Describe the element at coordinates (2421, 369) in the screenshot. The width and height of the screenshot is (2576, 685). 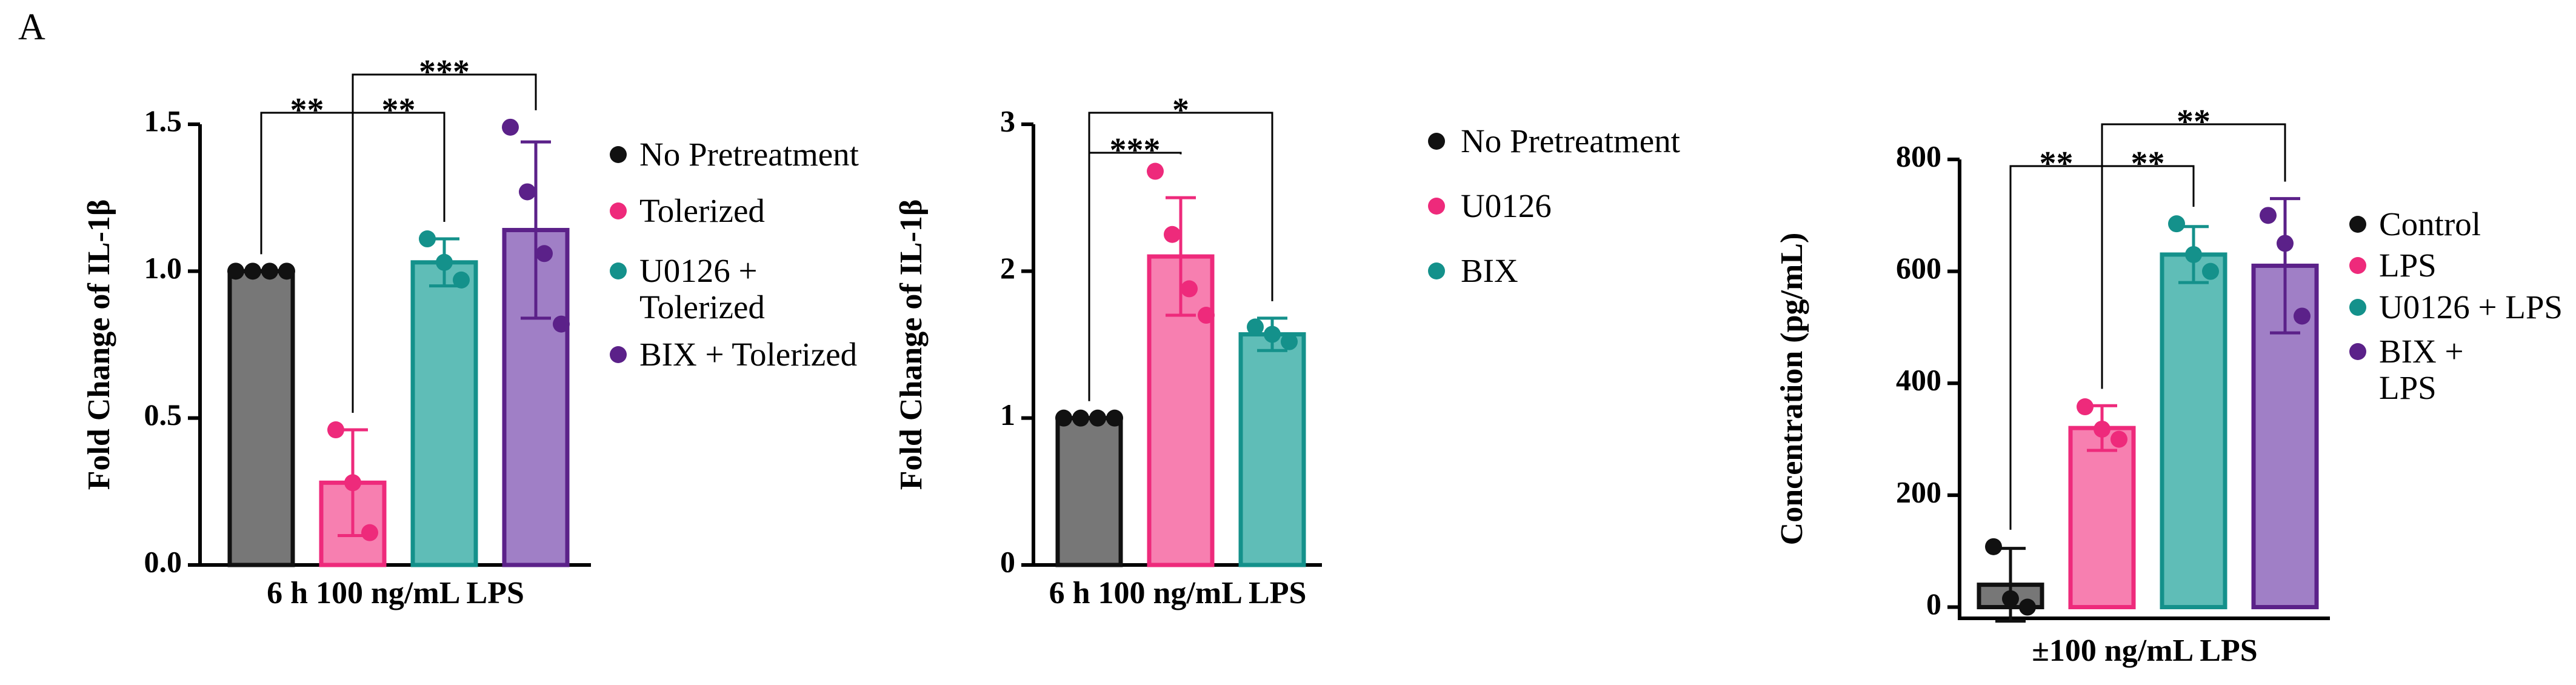
I see `legend-label: BIX + LPS` at that location.